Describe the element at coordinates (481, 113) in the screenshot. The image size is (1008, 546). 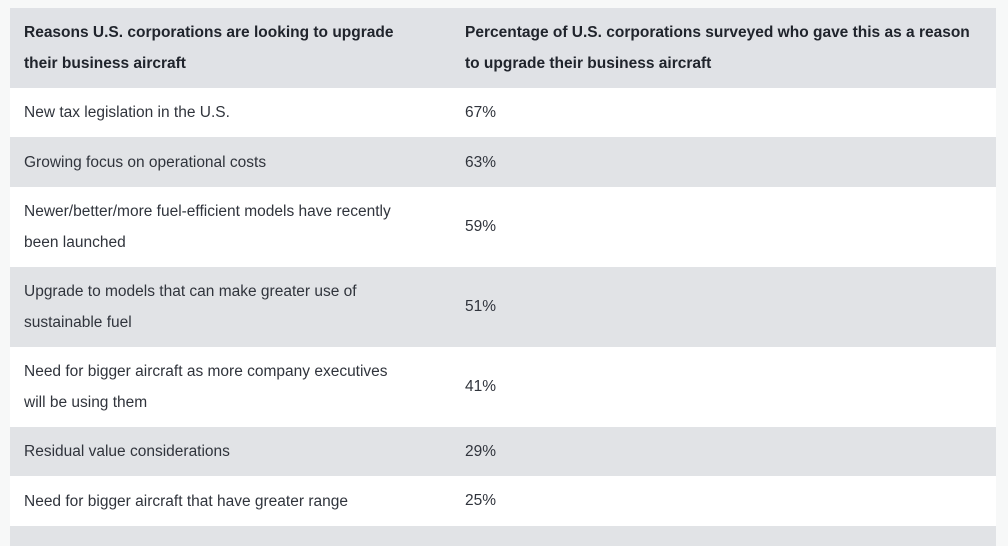
I see `percentage-cell: 67%` at that location.